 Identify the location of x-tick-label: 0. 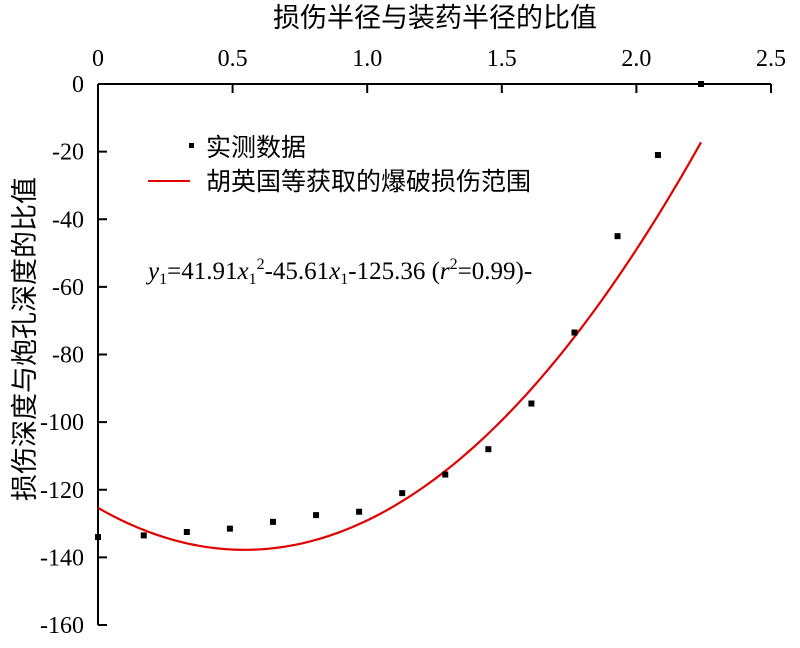
(98, 59).